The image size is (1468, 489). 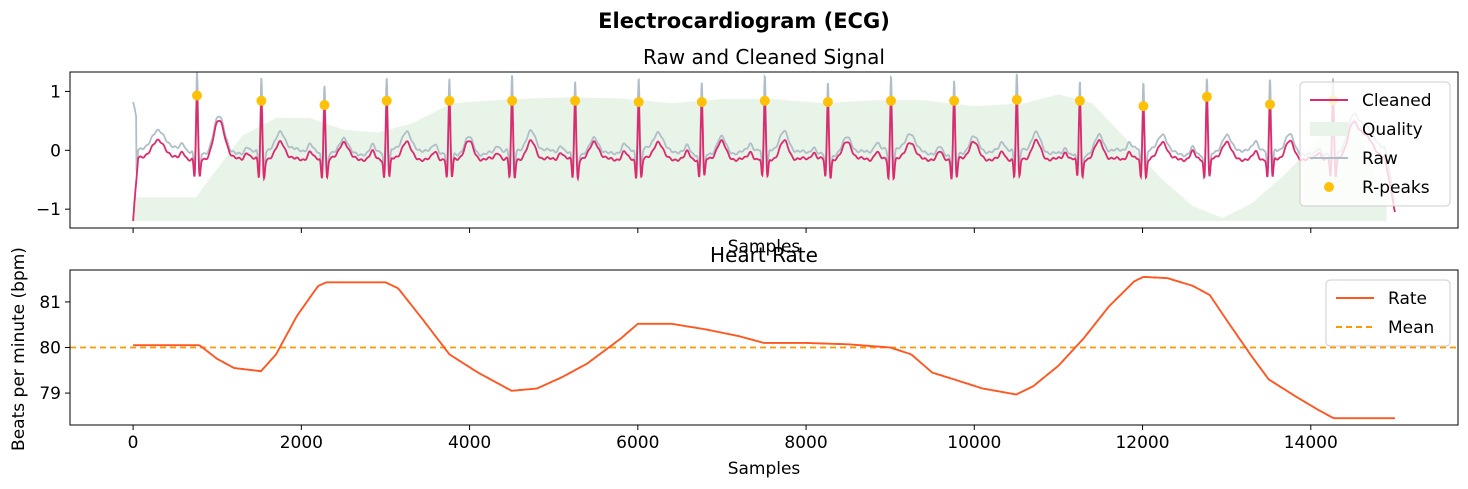 What do you see at coordinates (1396, 188) in the screenshot?
I see `legend-label: R-peaks` at bounding box center [1396, 188].